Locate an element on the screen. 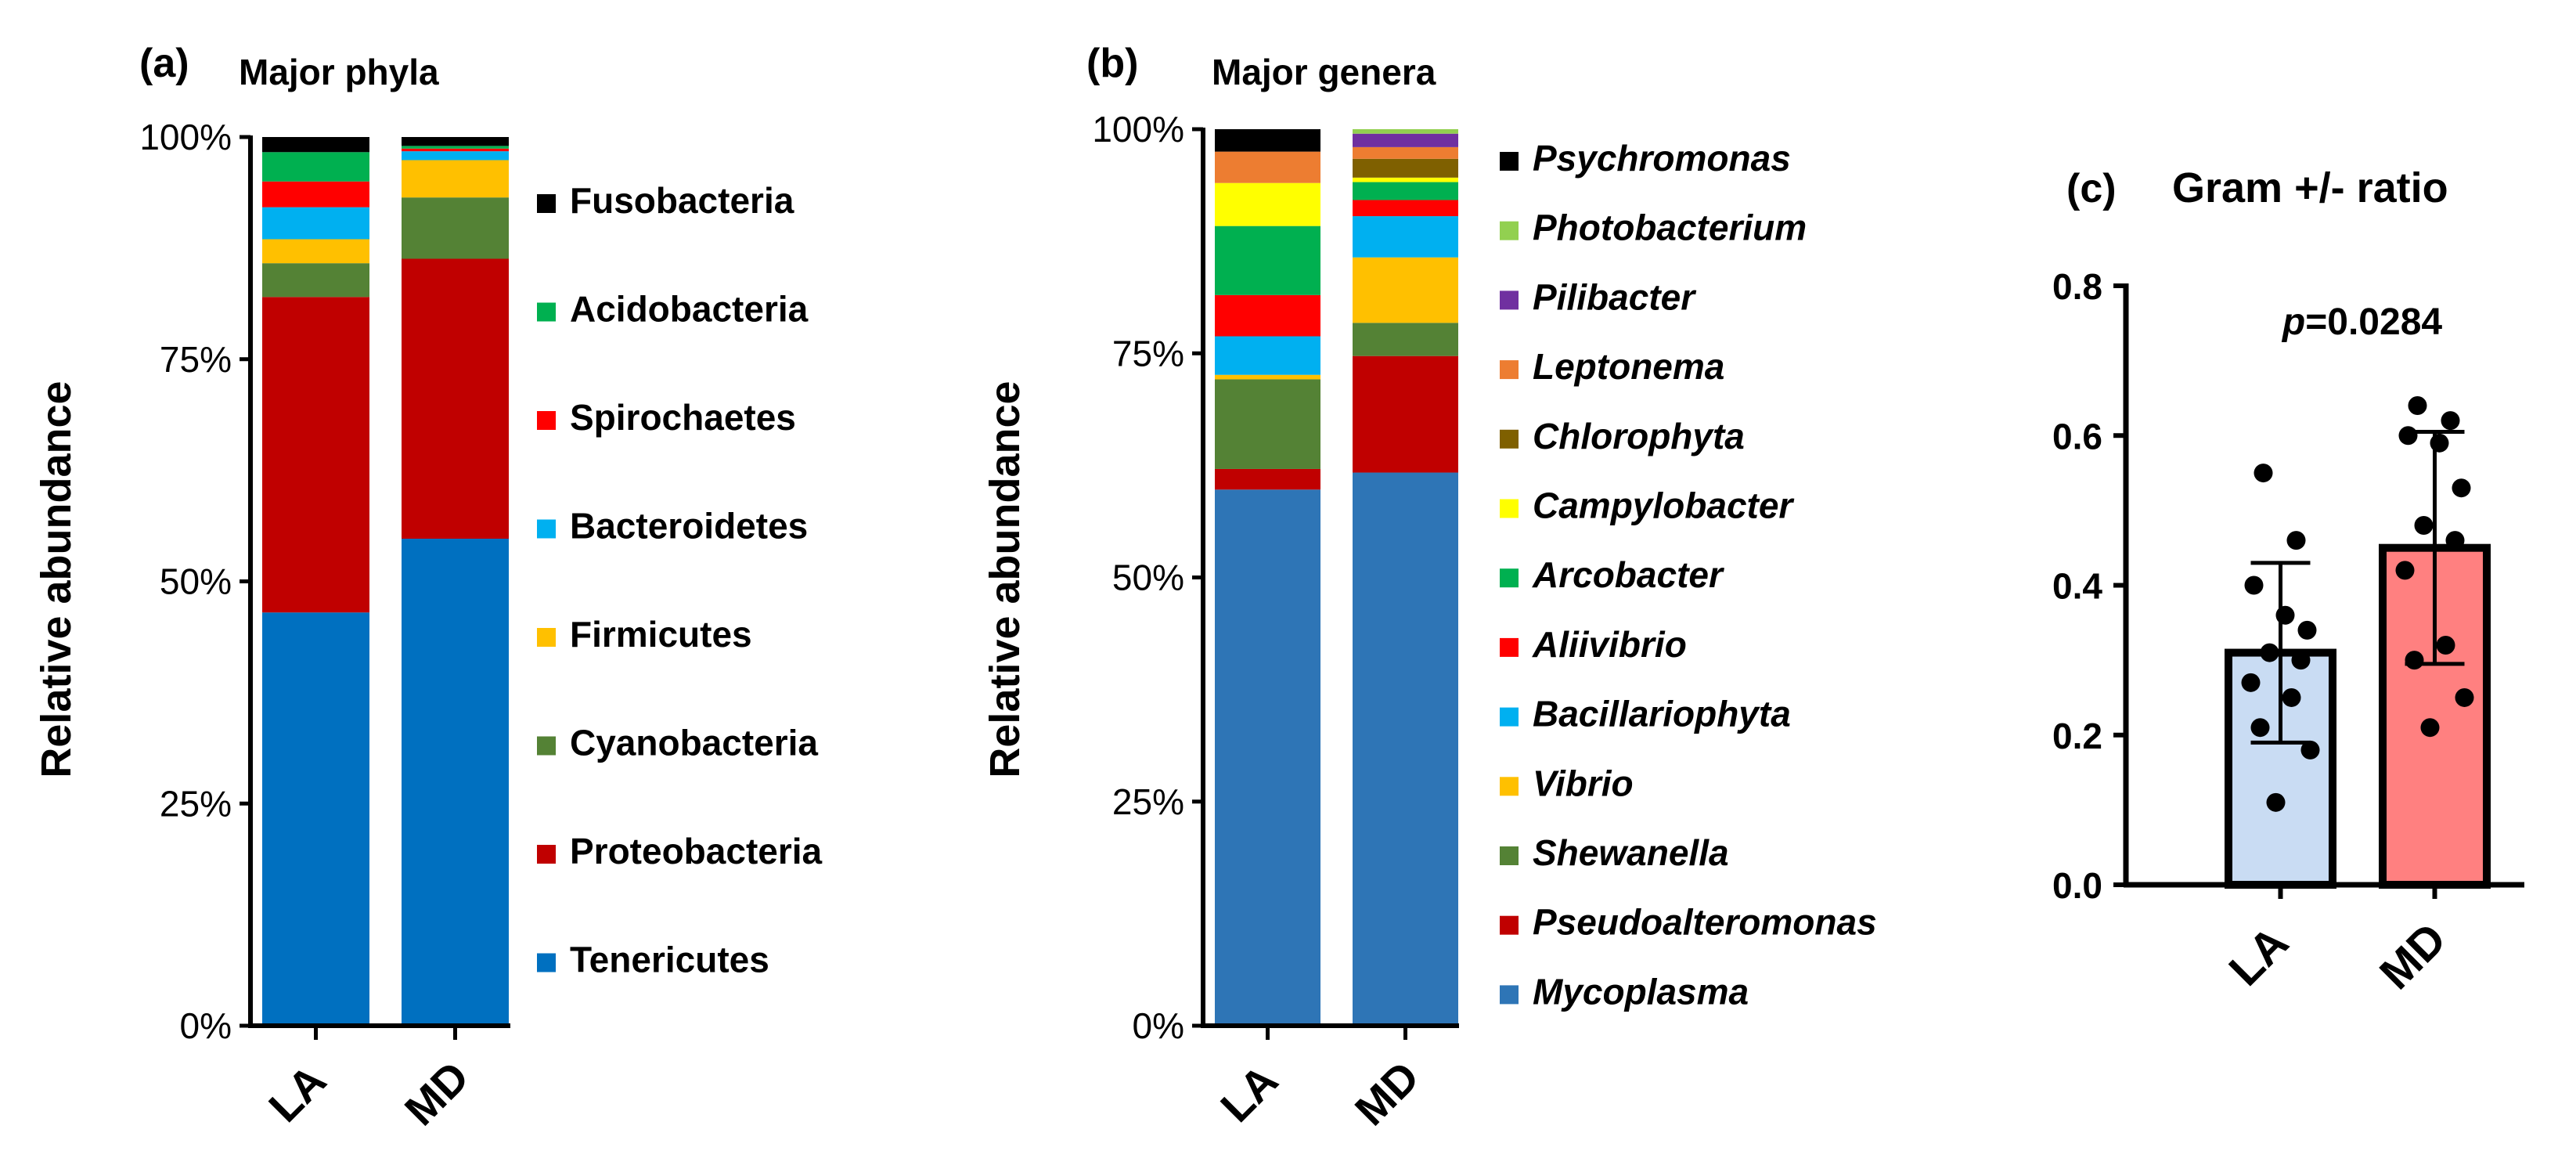  panel-a-legend-swatch-tenericutes is located at coordinates (546, 963).